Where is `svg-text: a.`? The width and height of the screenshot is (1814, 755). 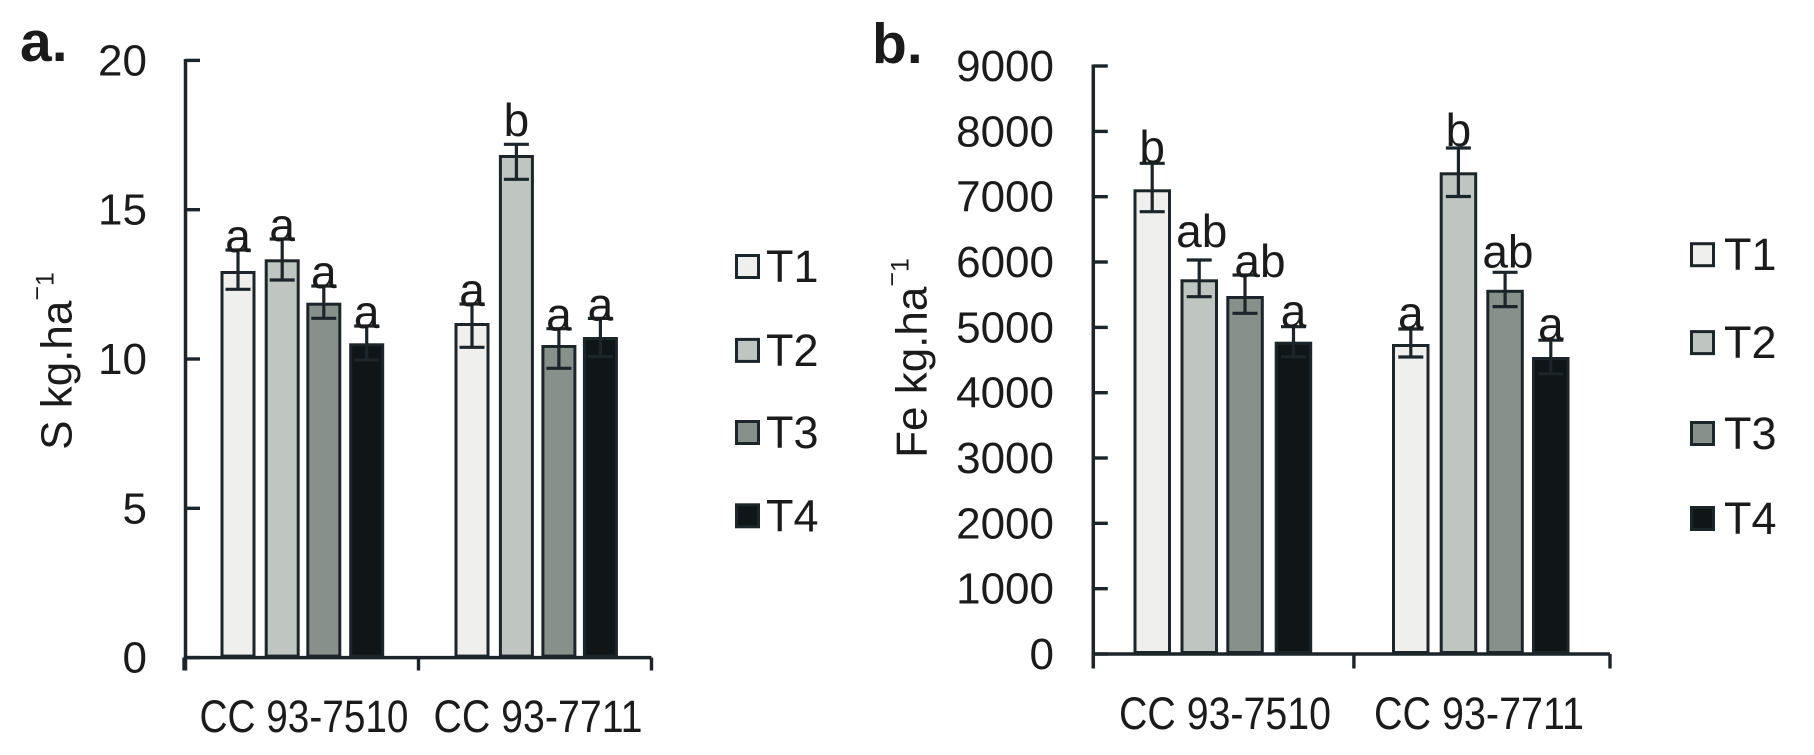 svg-text: a. is located at coordinates (44, 42).